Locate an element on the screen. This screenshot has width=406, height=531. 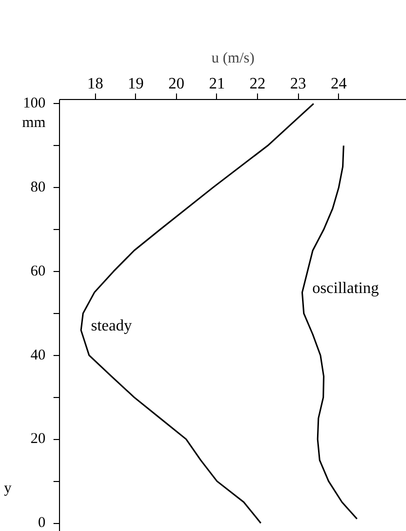
x-tick-label: 21 is located at coordinates (216, 84).